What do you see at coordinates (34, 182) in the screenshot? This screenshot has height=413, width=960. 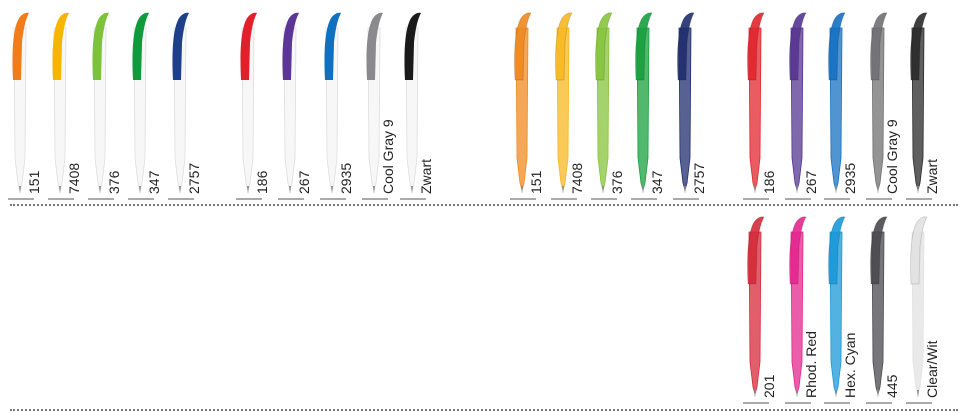 I see `color-code-label: 151` at bounding box center [34, 182].